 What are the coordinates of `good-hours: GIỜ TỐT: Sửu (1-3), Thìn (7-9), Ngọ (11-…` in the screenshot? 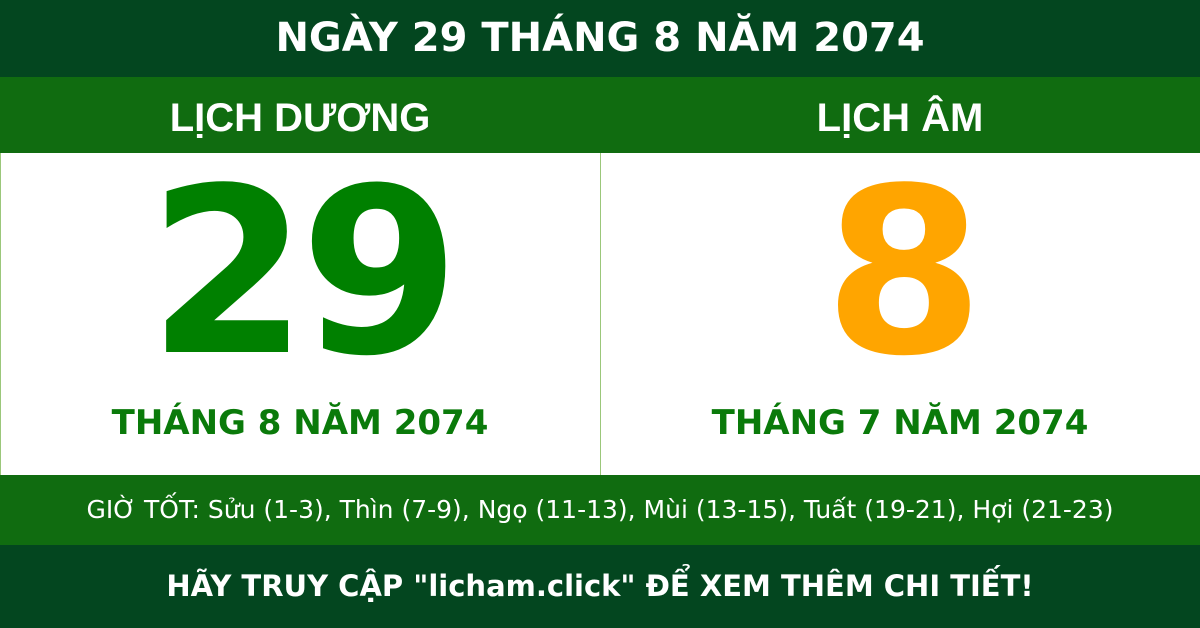 It's located at (600, 510).